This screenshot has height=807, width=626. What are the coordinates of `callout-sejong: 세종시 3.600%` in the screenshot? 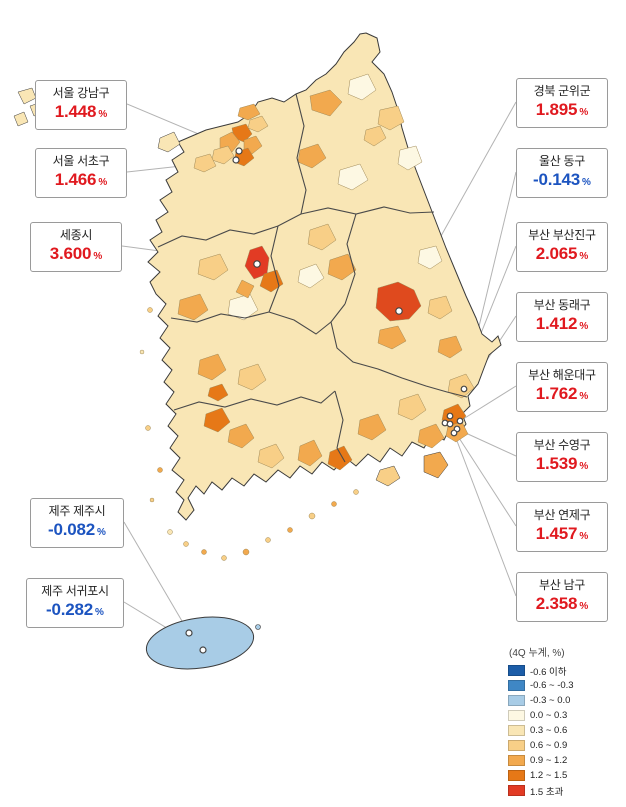 It's located at (76, 247).